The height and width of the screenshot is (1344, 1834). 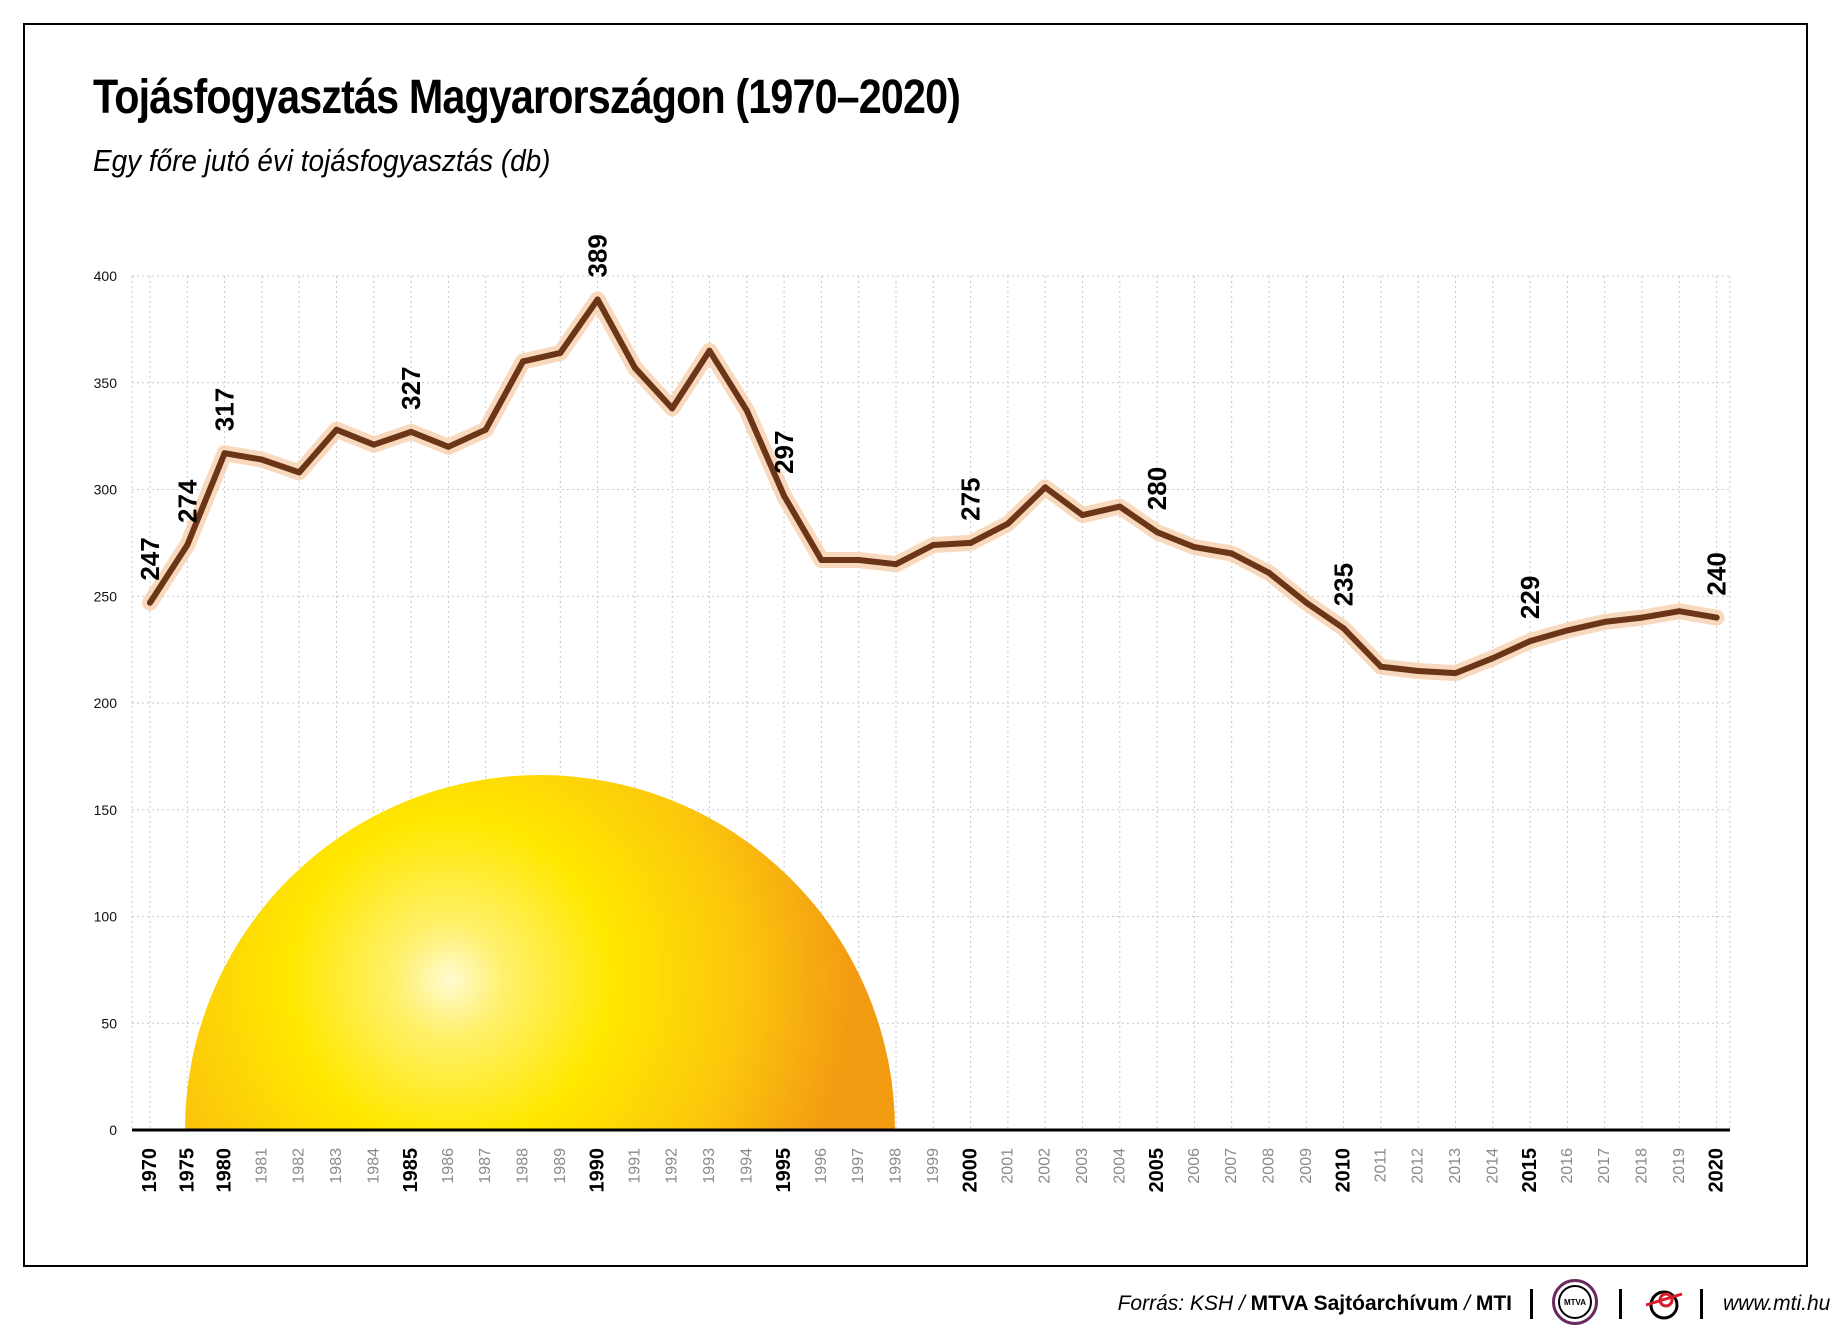 I want to click on x-tick-label: 2007, so click(x=1231, y=1166).